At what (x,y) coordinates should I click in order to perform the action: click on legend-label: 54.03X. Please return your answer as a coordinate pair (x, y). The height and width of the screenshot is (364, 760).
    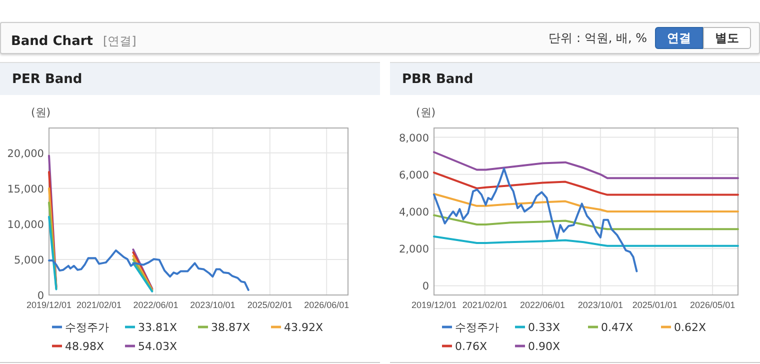
    Looking at the image, I should click on (158, 346).